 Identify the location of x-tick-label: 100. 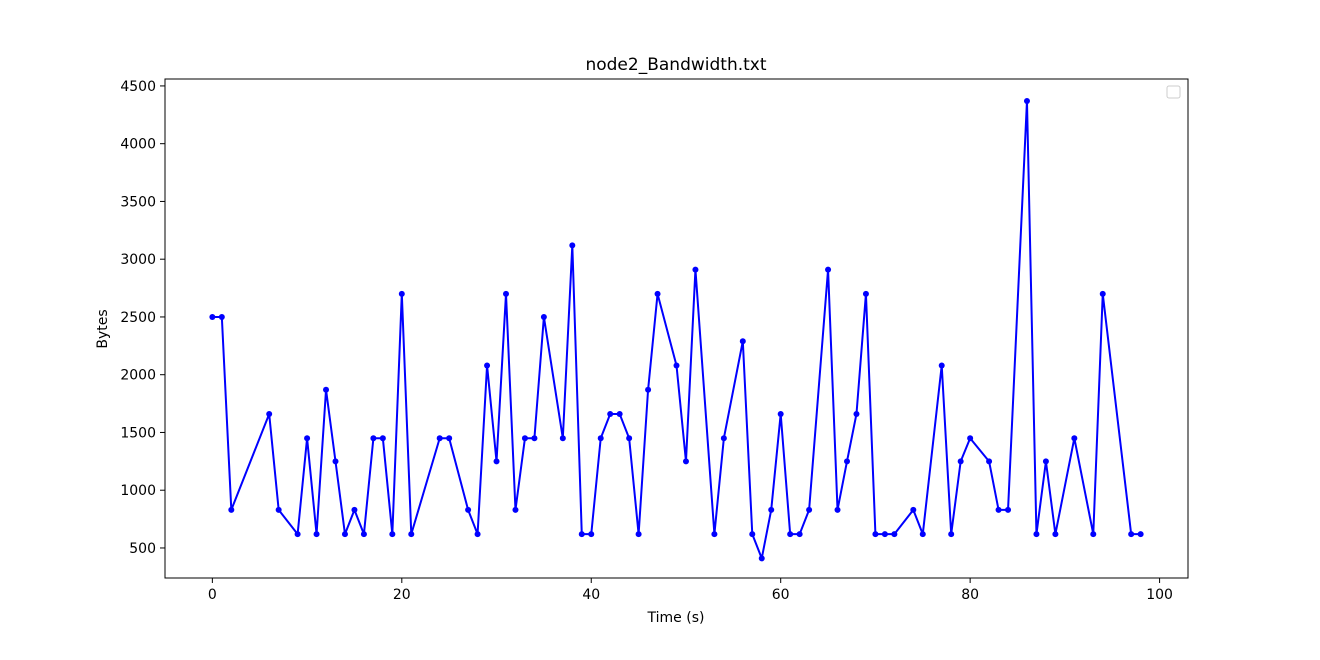
(1159, 595).